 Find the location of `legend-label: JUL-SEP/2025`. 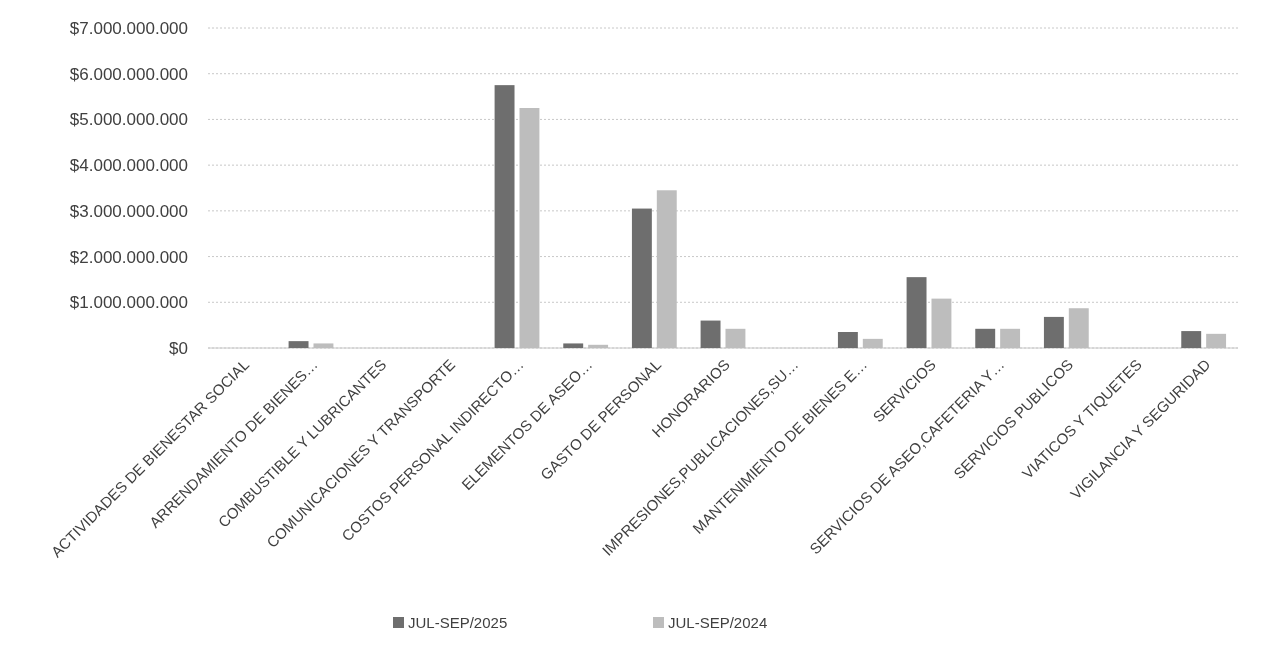

legend-label: JUL-SEP/2025 is located at coordinates (458, 623).